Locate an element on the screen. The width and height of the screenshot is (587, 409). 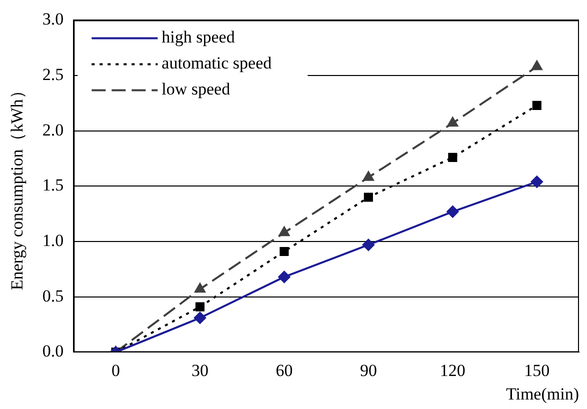
y-tick-label: 0.5 is located at coordinates (53, 296).